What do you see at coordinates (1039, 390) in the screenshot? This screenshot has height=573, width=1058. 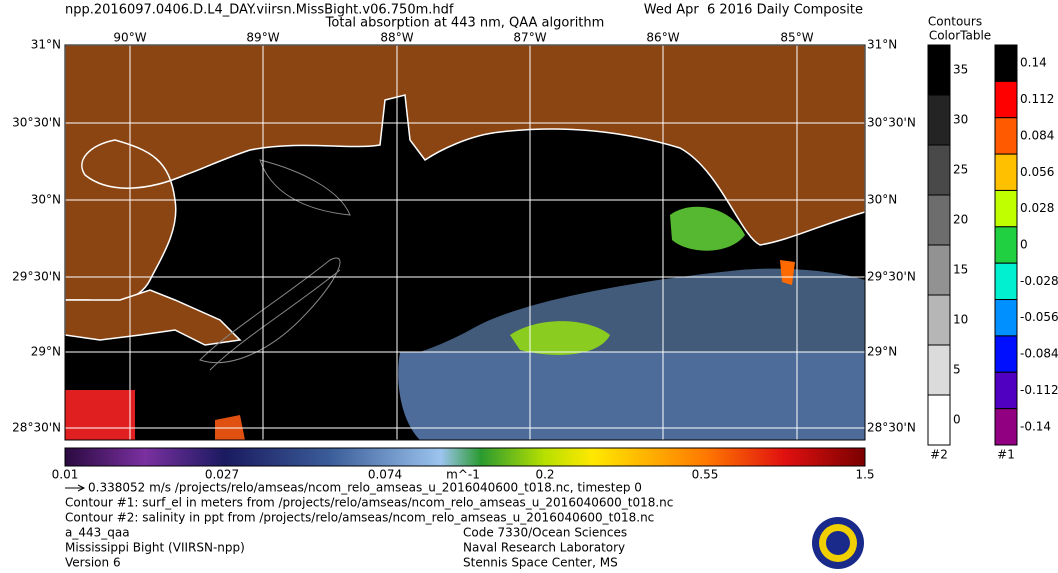 I see `legend-label: -0.112` at bounding box center [1039, 390].